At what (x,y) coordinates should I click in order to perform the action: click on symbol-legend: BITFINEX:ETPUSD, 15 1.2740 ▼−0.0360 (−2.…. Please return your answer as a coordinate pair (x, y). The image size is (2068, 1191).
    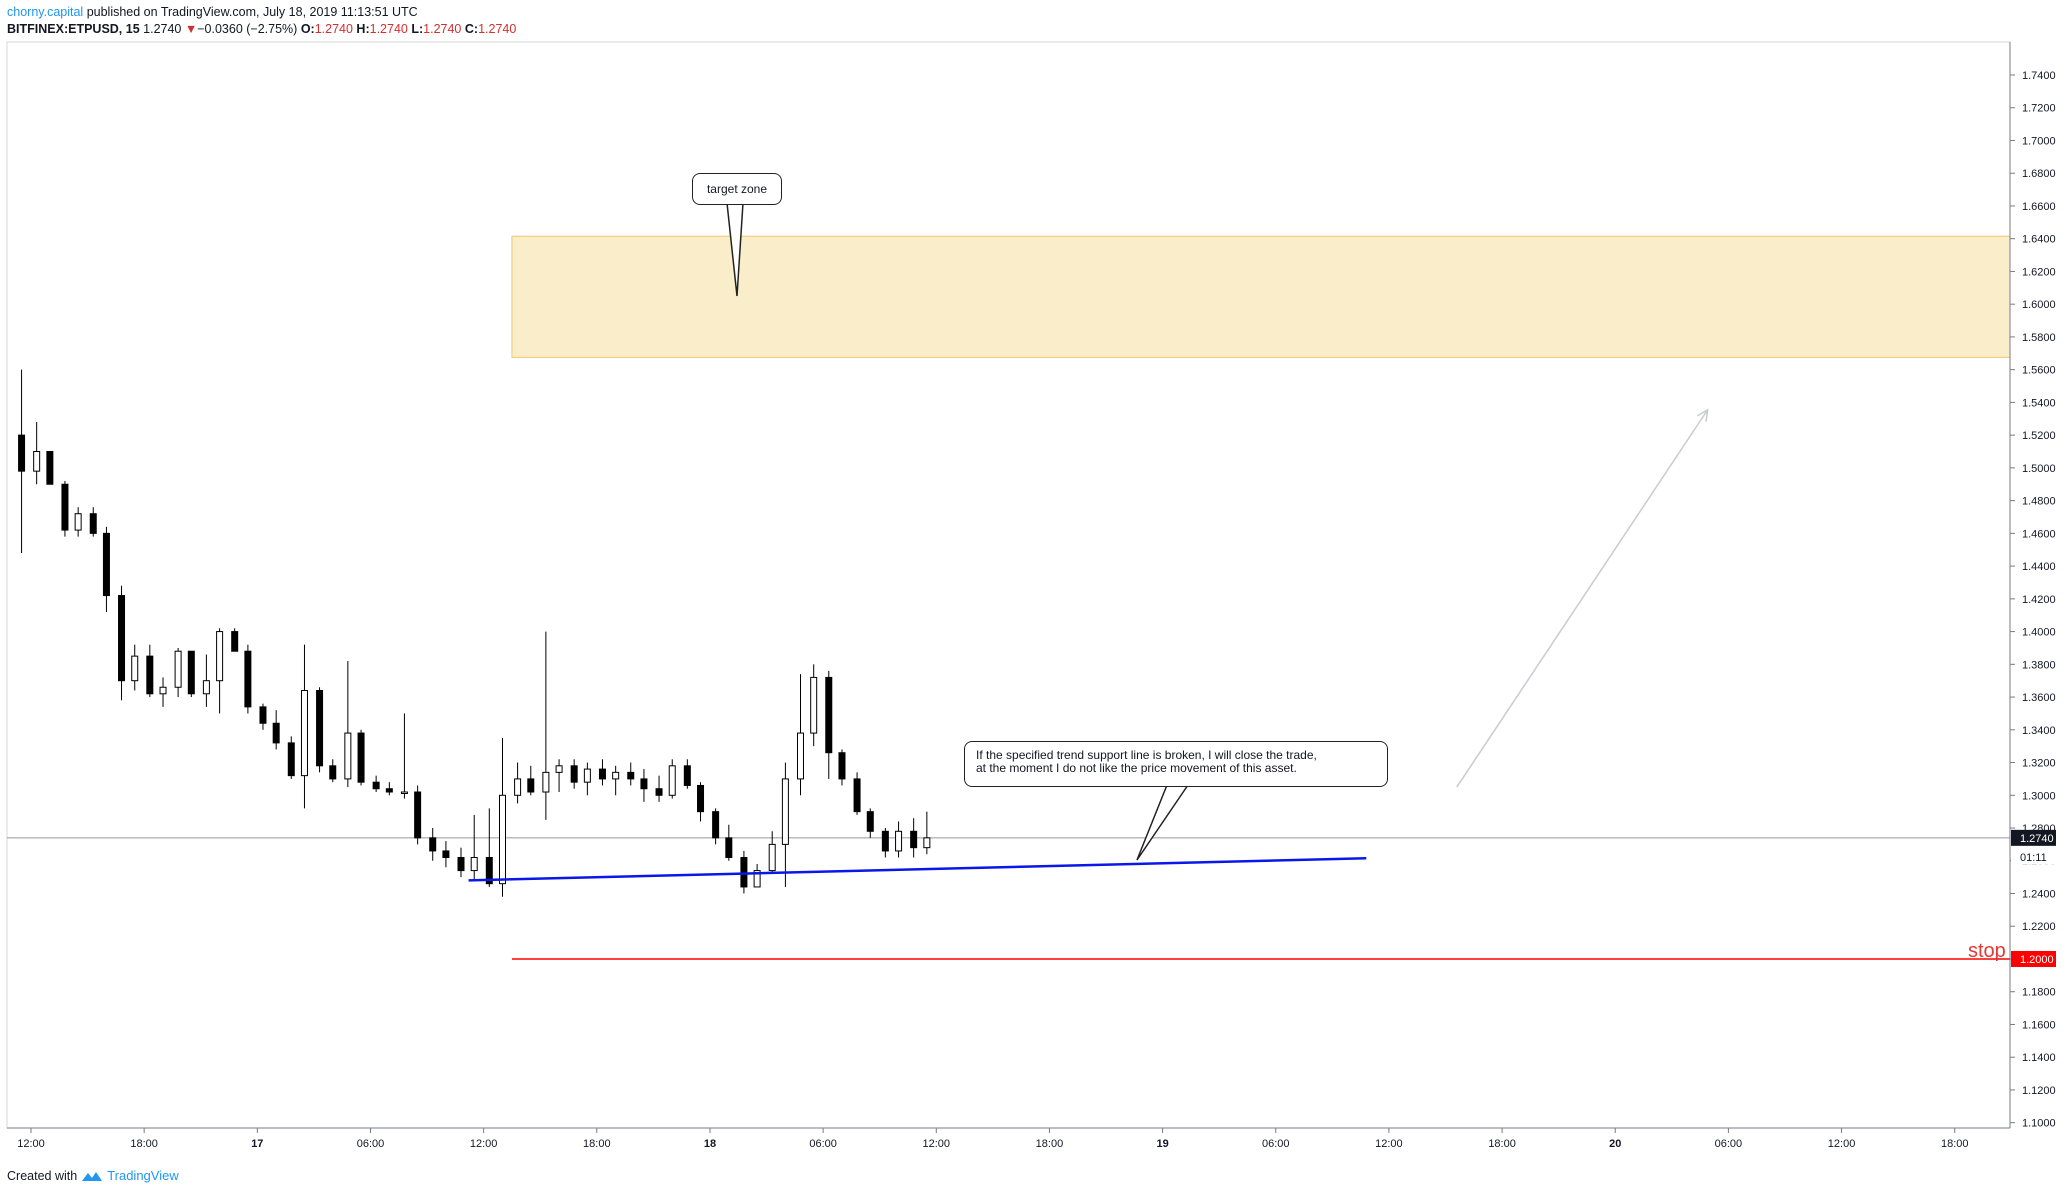
    Looking at the image, I should click on (261, 29).